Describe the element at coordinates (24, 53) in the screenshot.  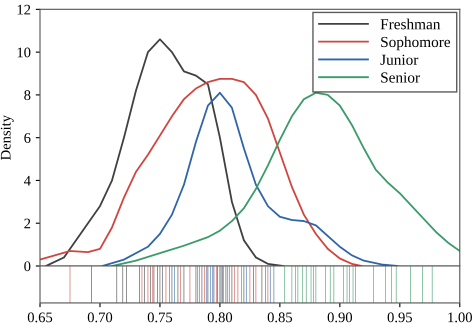
I see `y-tick-label: 10` at that location.